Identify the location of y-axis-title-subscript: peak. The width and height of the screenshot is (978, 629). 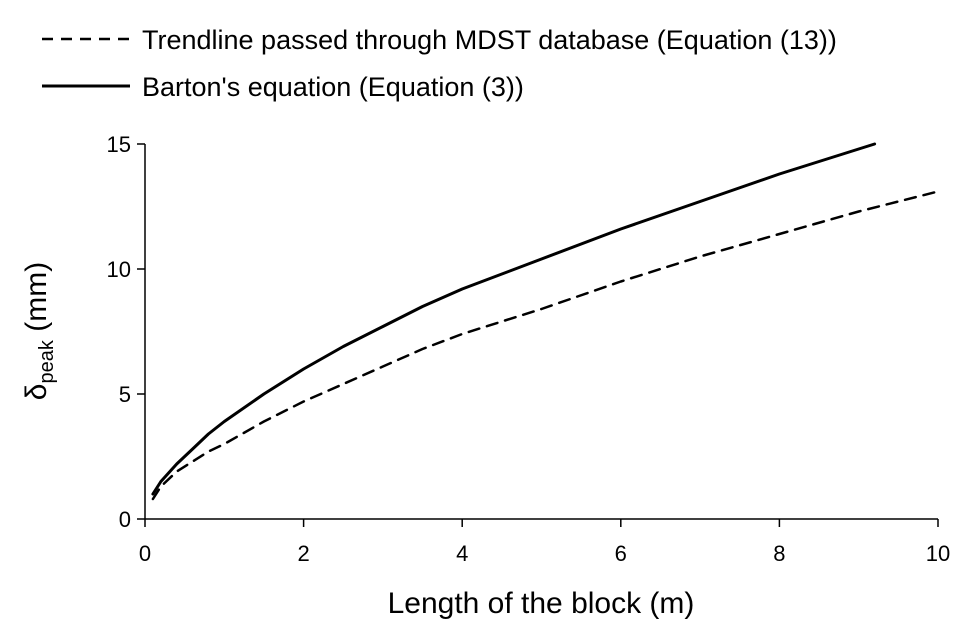
(47, 361).